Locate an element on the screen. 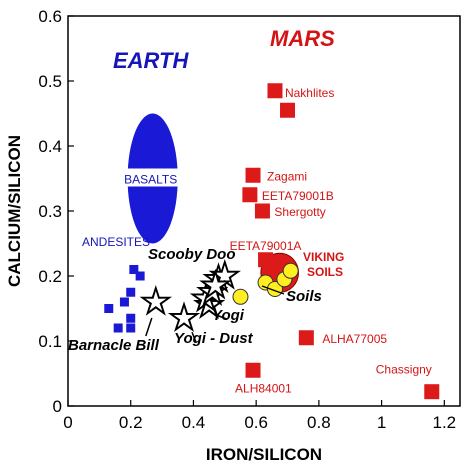  meteorite-label: ALHA77005 is located at coordinates (354, 339).